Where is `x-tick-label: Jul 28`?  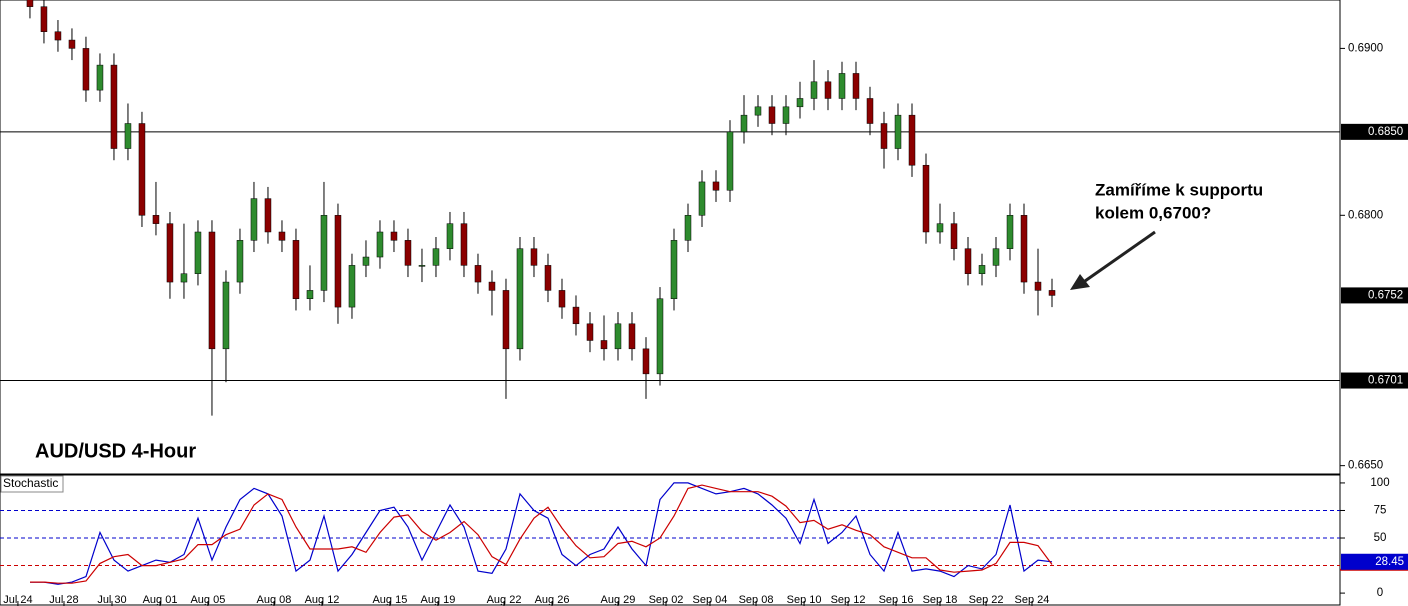
x-tick-label: Jul 28 is located at coordinates (63, 600).